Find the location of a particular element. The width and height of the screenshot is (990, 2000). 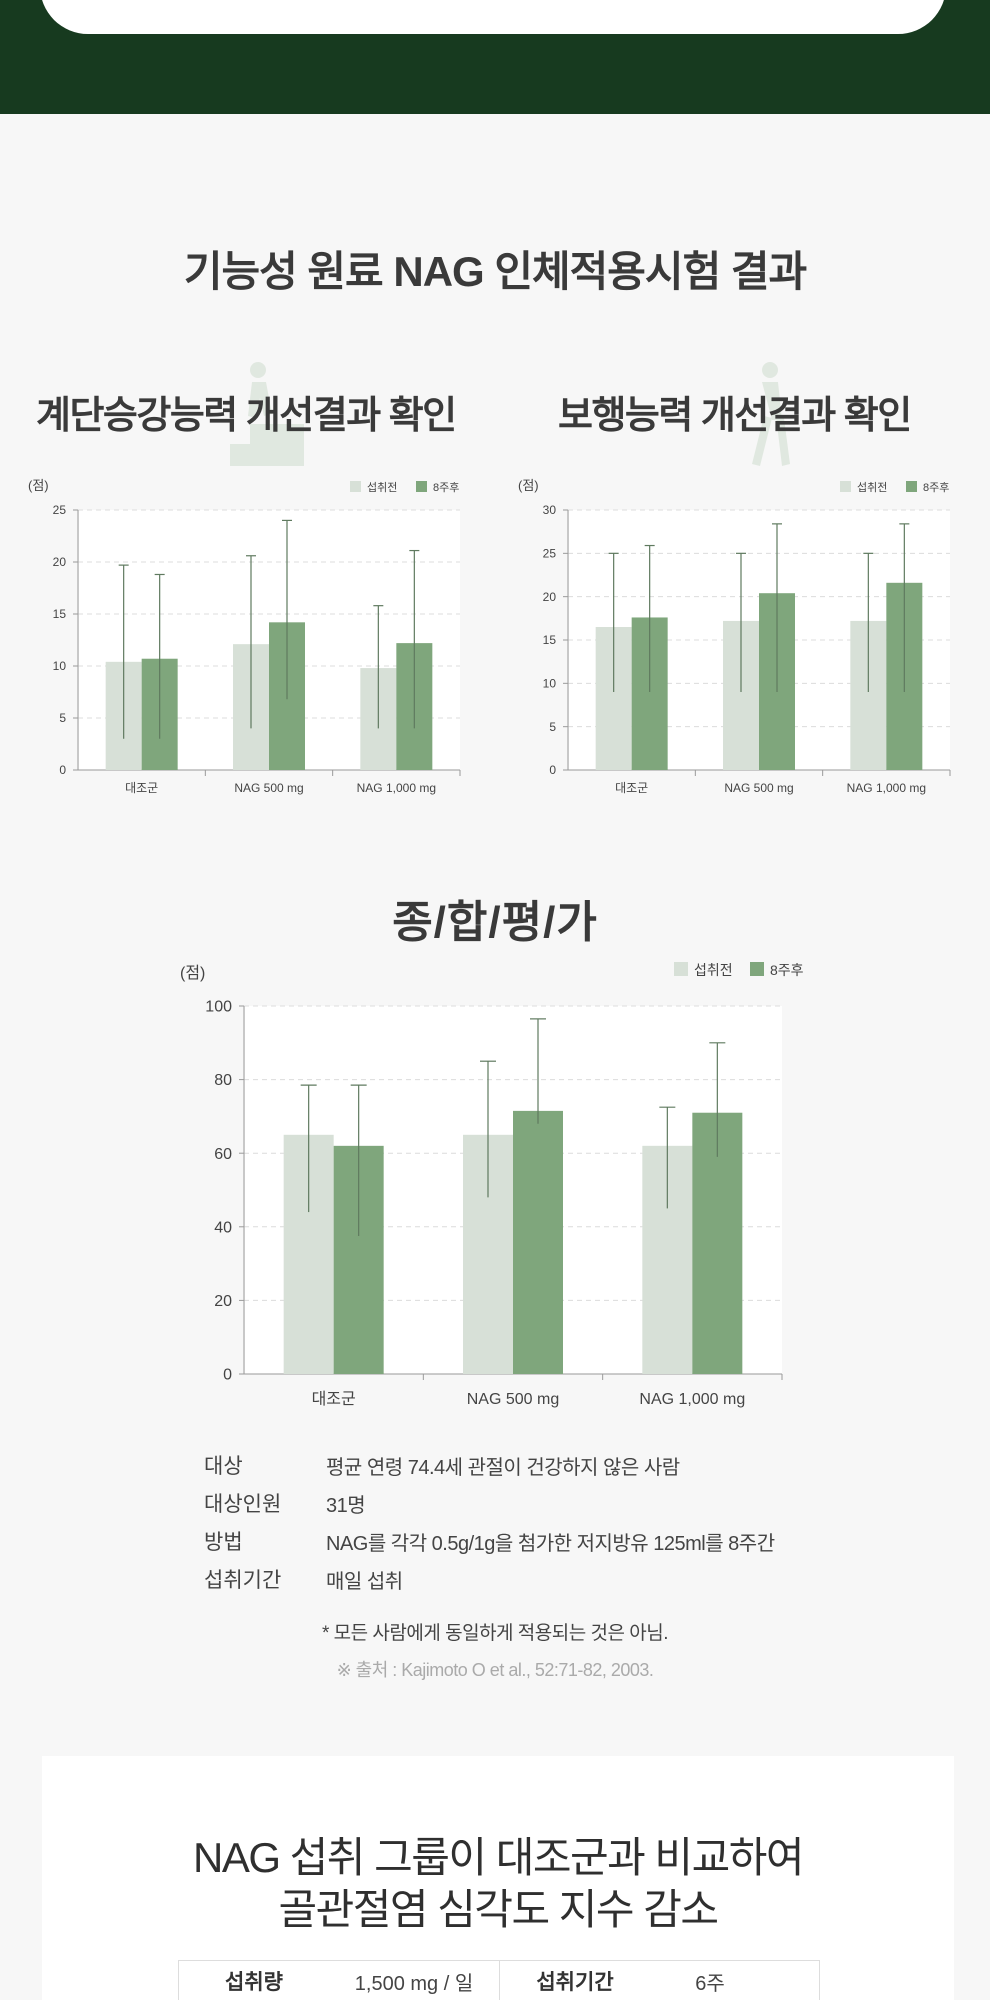

study-info-label: 섭취기간 is located at coordinates (243, 1580).